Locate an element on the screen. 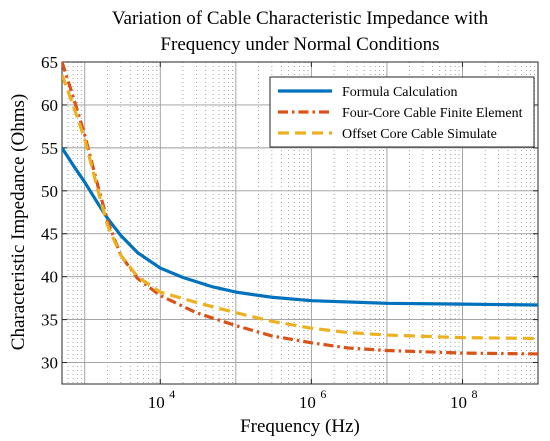 The height and width of the screenshot is (441, 550). y-tick-label: 35 is located at coordinates (49, 320).